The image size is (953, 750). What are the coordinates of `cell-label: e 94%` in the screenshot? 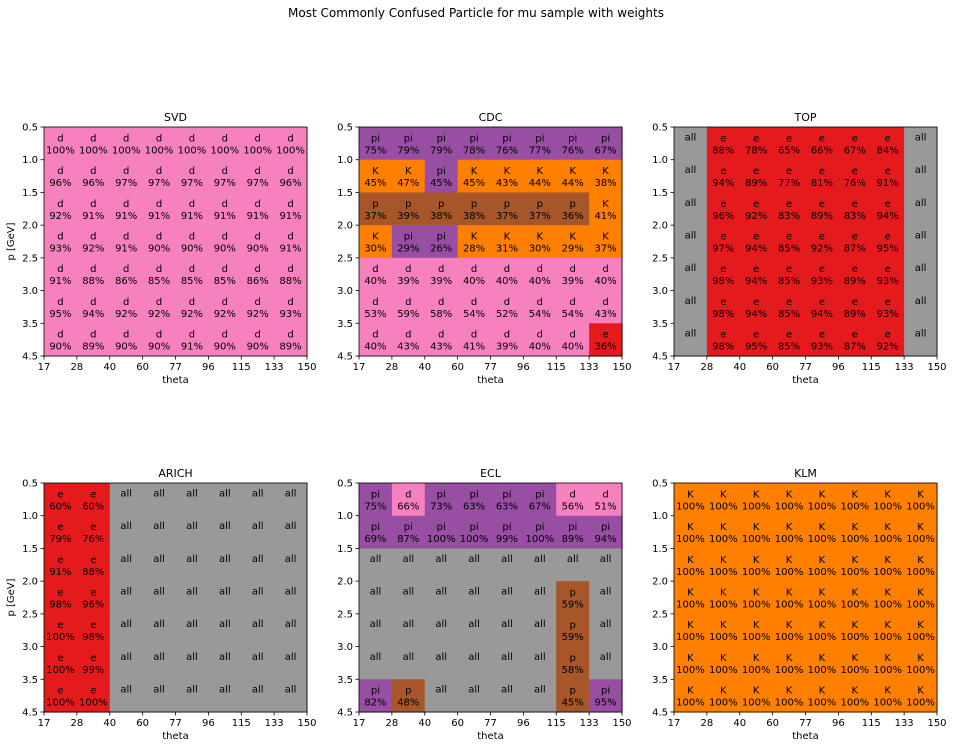 It's located at (888, 210).